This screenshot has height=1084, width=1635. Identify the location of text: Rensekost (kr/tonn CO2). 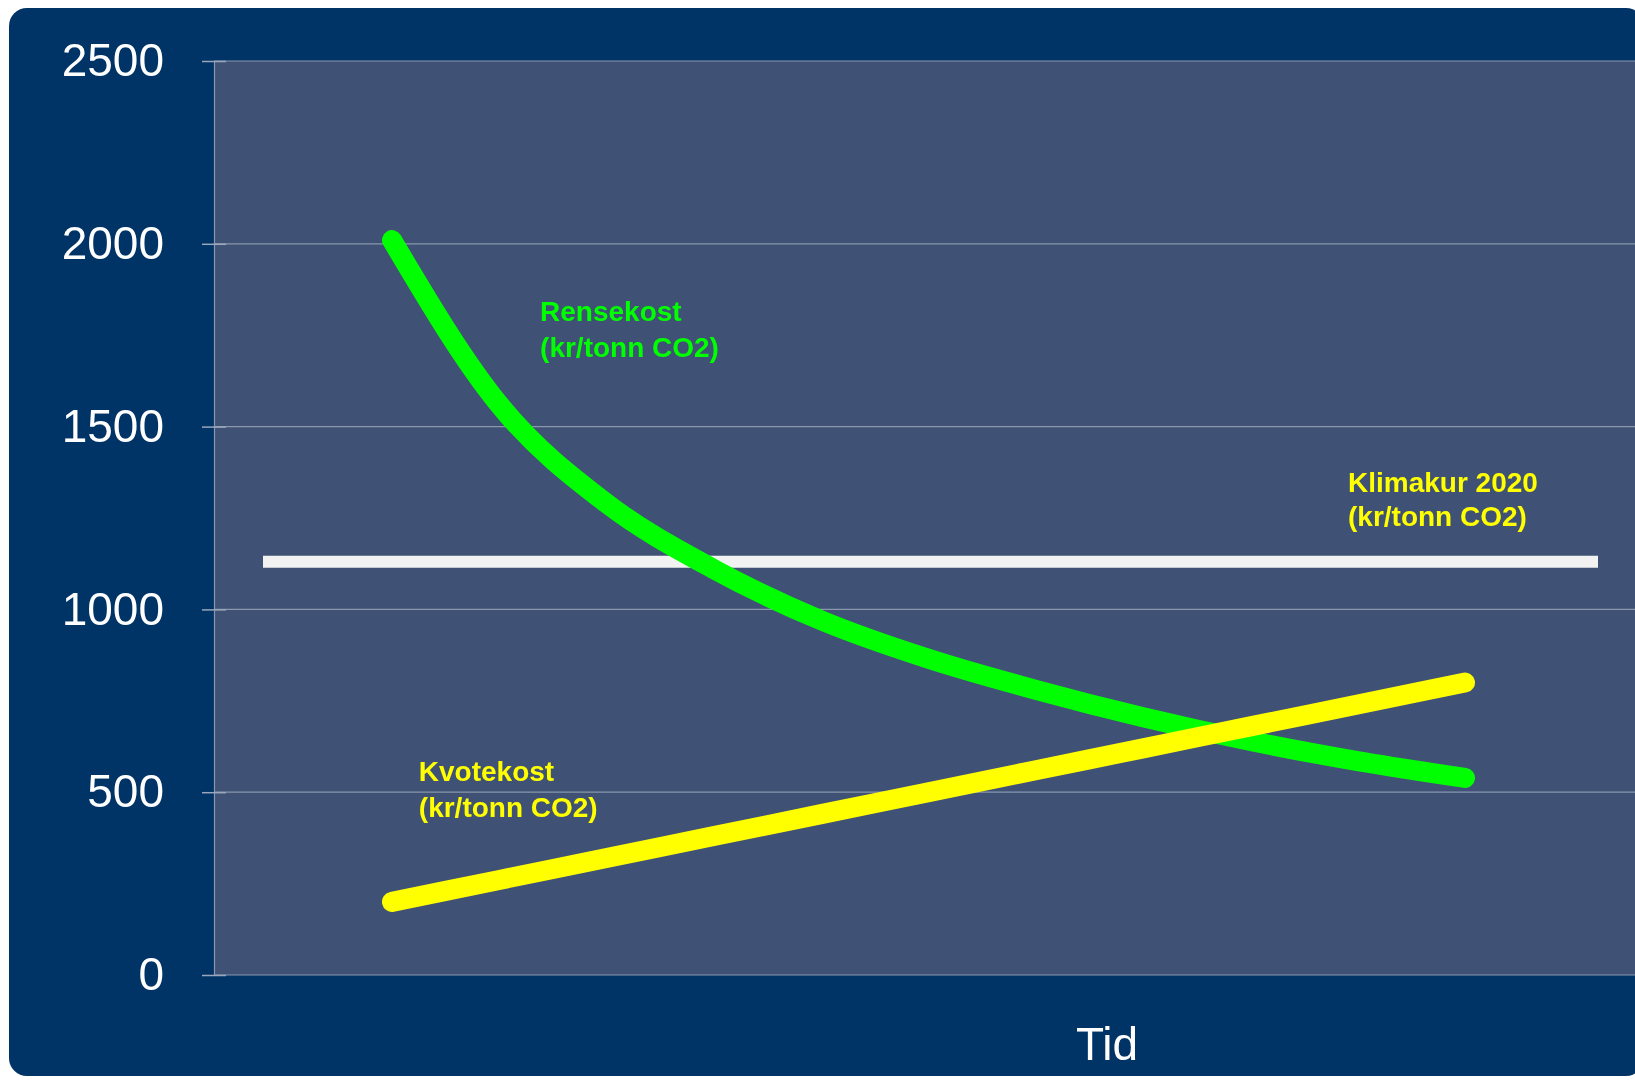
(629, 329).